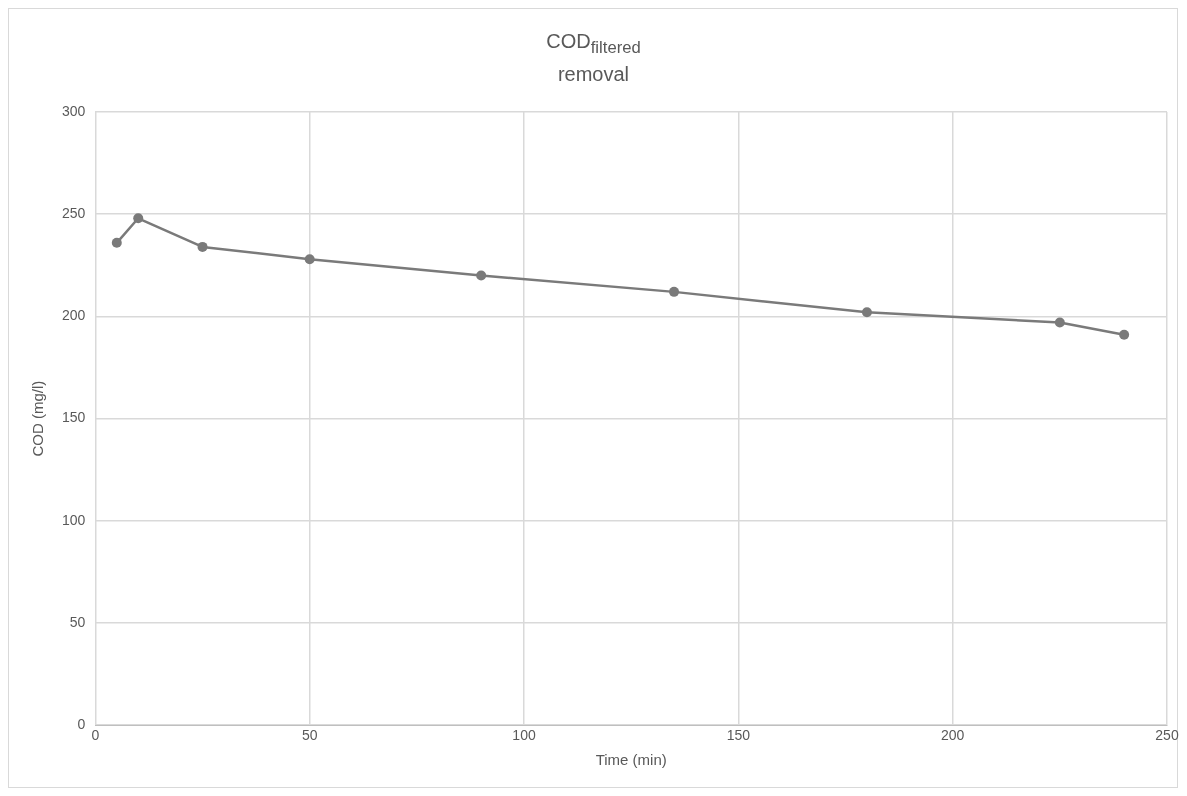 This screenshot has height=796, width=1187. Describe the element at coordinates (38, 418) in the screenshot. I see `y-axis-title: COD (mg/l)` at that location.